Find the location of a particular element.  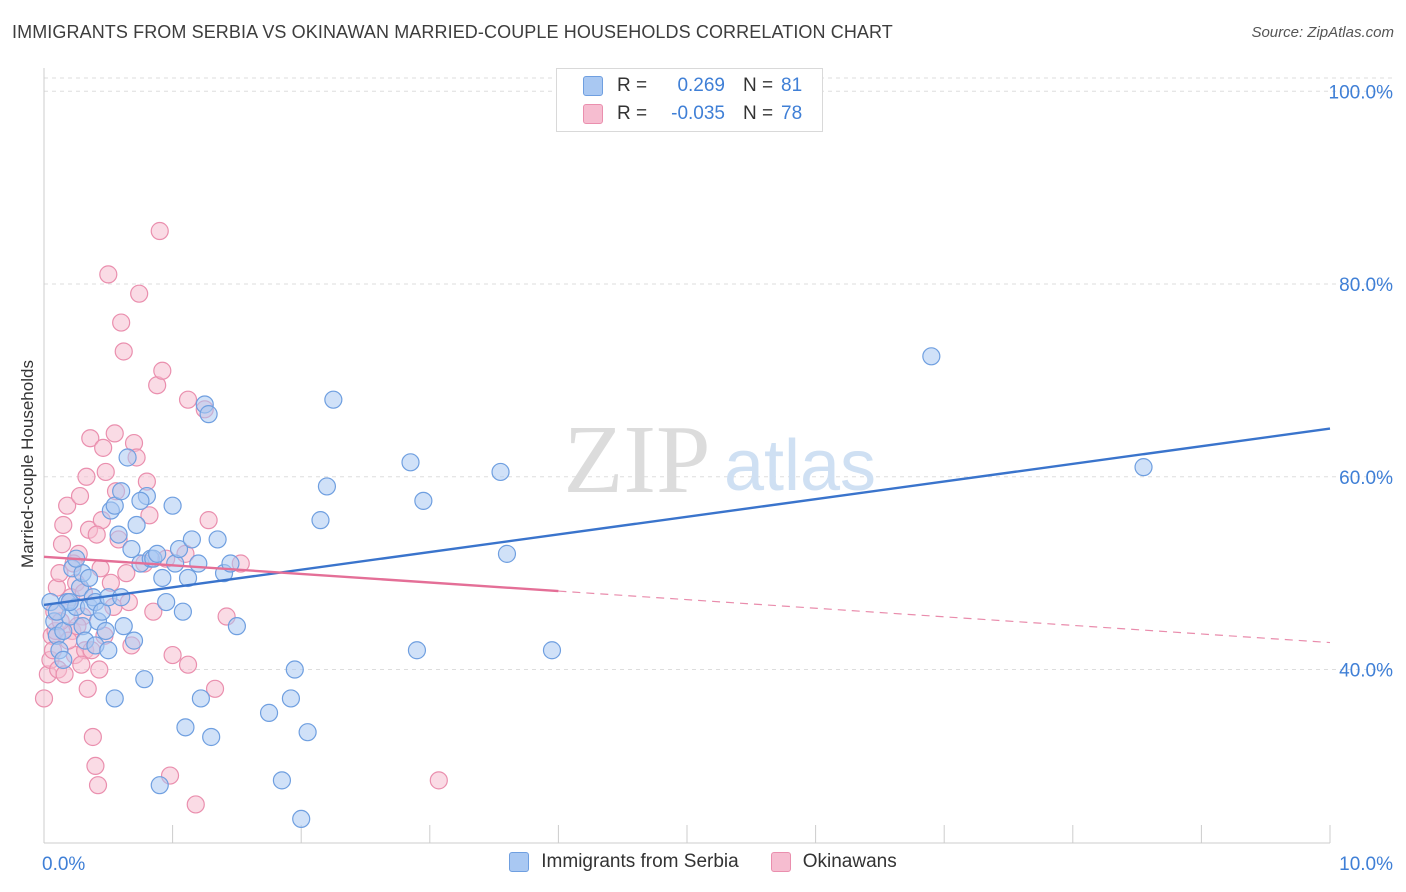

y-tick-label: 40.0% is located at coordinates (1366, 671).